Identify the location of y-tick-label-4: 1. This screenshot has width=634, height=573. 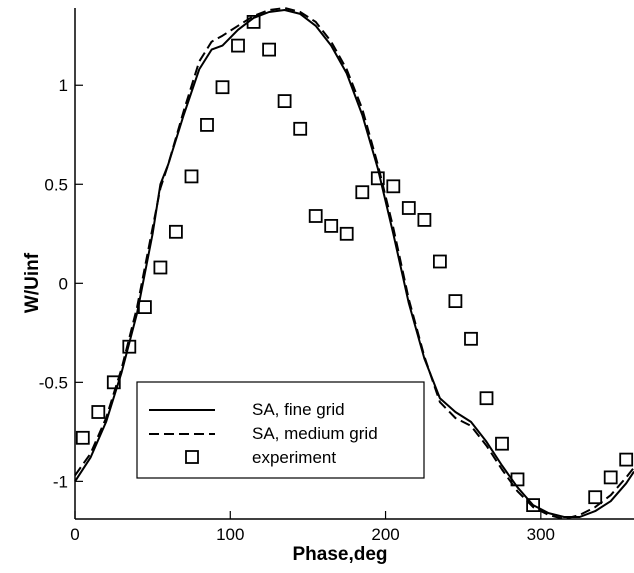
(63, 85).